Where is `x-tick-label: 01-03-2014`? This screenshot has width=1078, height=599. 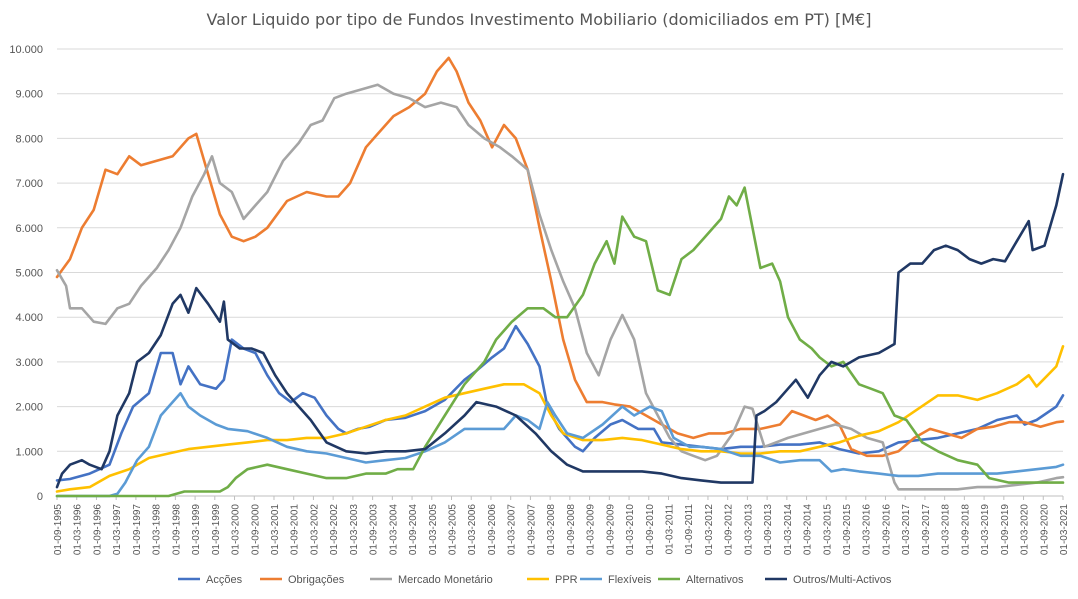 x-tick-label: 01-03-2014 is located at coordinates (788, 530).